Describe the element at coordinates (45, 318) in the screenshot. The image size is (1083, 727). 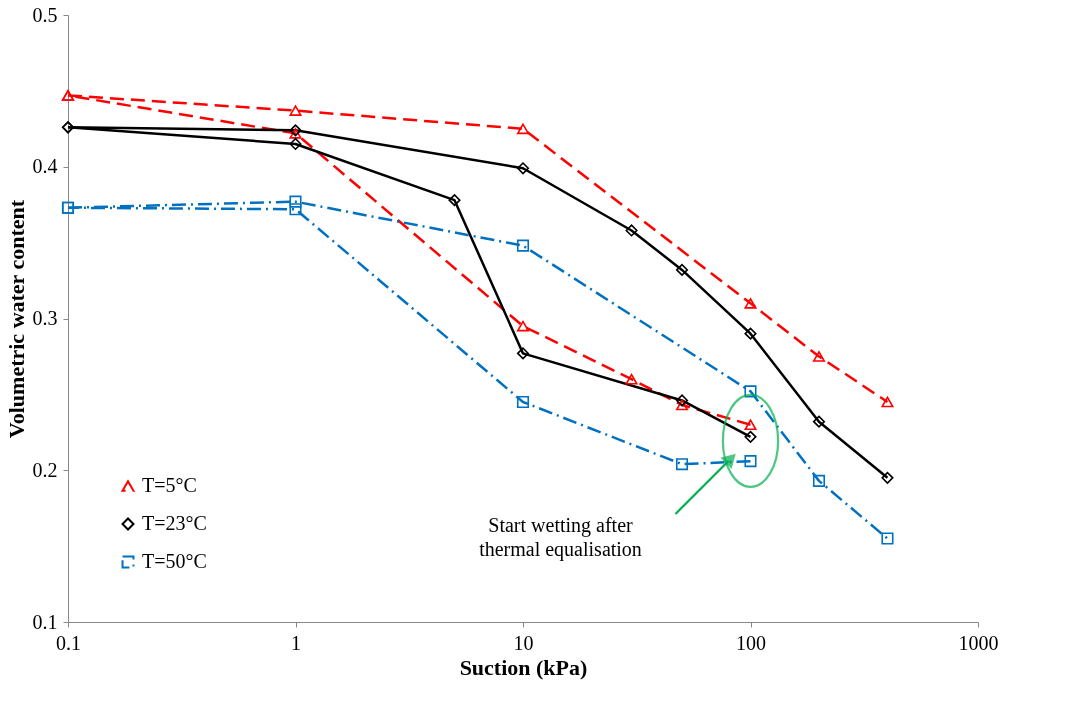
I see `y-tick-label: 0.3` at that location.